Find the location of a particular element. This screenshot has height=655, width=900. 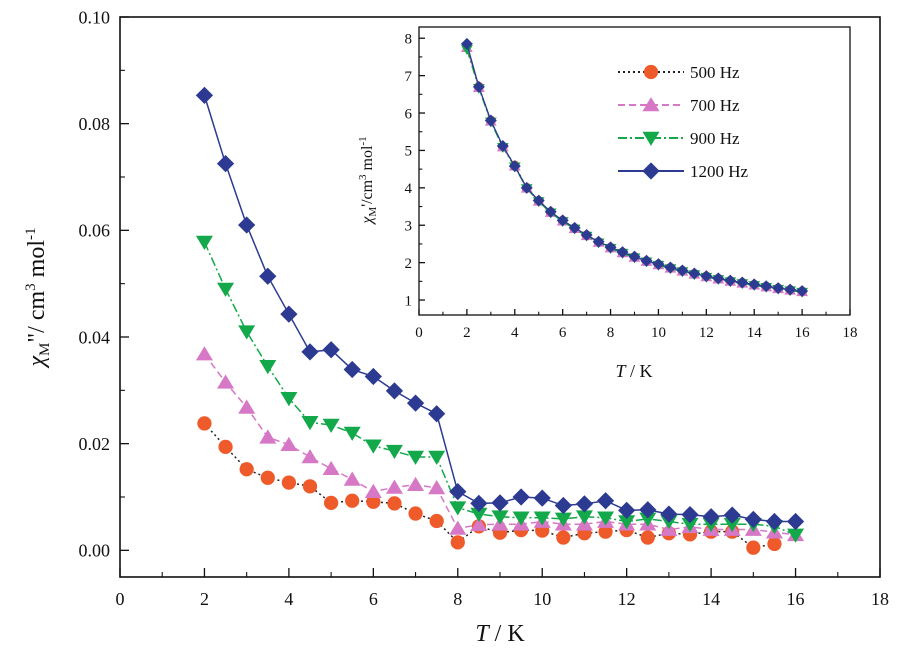

inset-y-axis-label: χM'/cm3 mol-1 is located at coordinates (368, 180).